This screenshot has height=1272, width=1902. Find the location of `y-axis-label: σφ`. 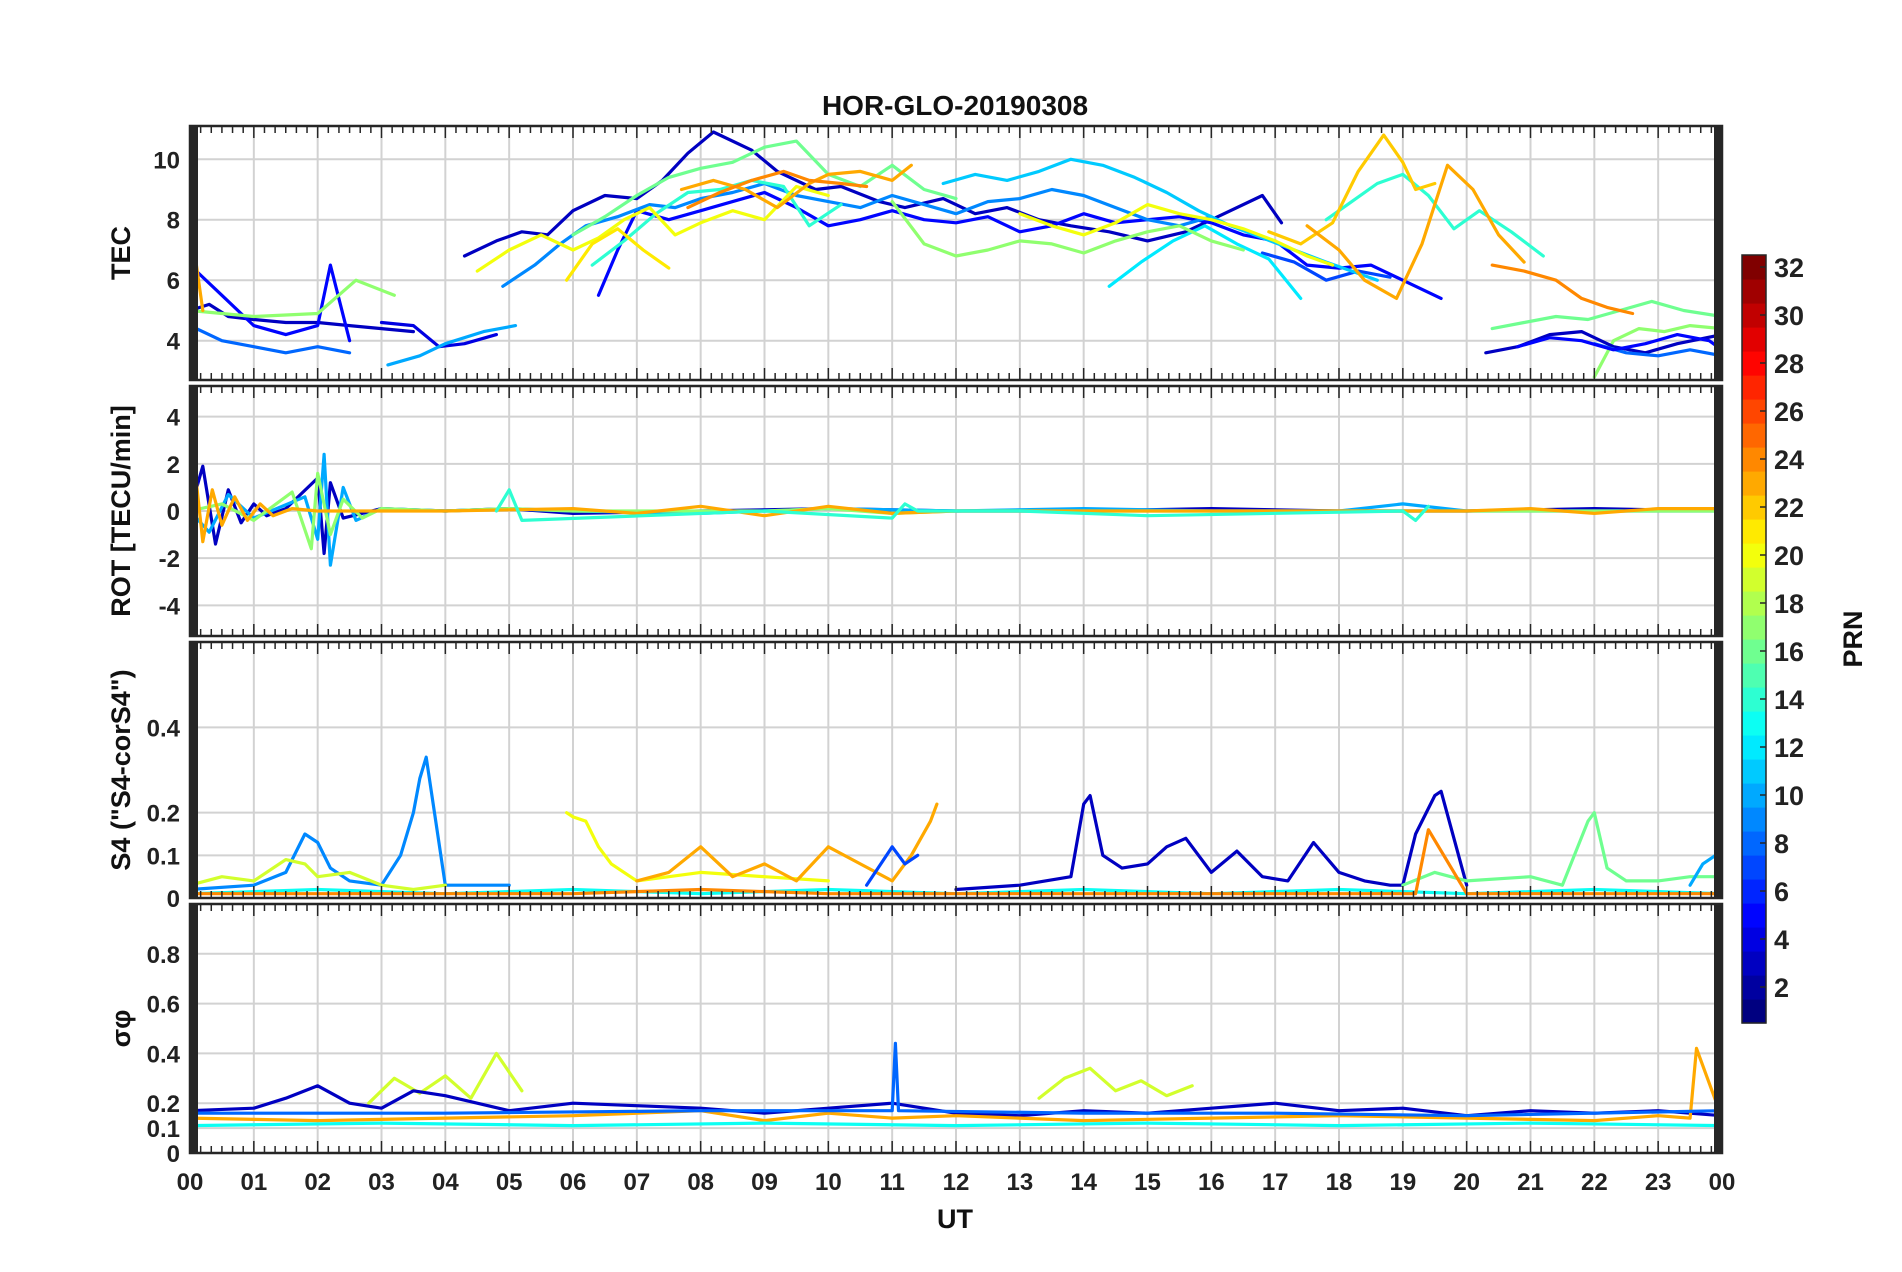

y-axis-label: σφ is located at coordinates (121, 1029).